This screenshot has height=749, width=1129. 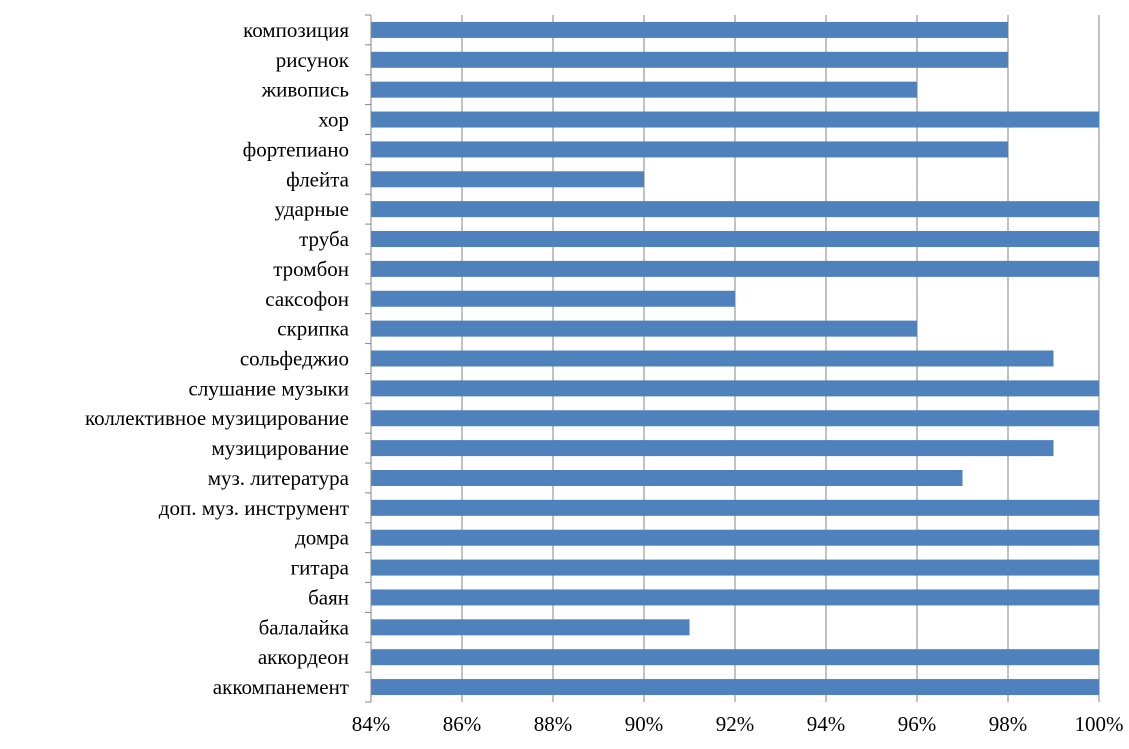 I want to click on category-label: аккордеон, so click(x=303, y=657).